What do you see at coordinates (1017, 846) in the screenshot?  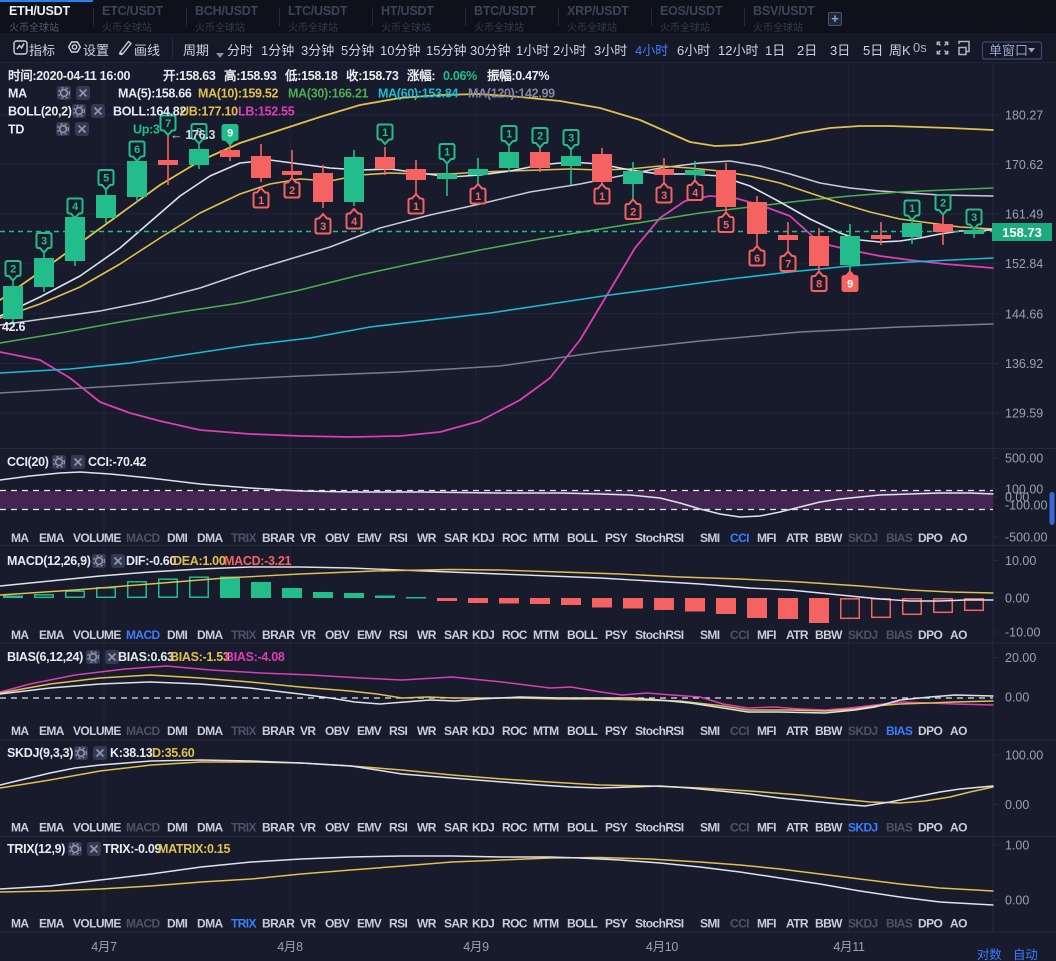 I see `svg-text: 1.00` at bounding box center [1017, 846].